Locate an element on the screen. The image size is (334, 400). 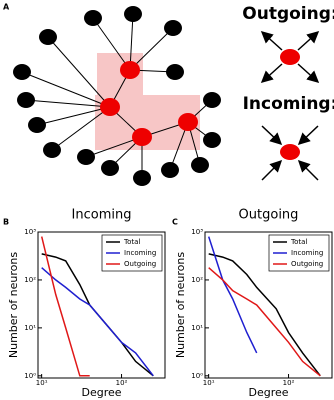
chart-title: Incoming is located at coordinates (102, 215).